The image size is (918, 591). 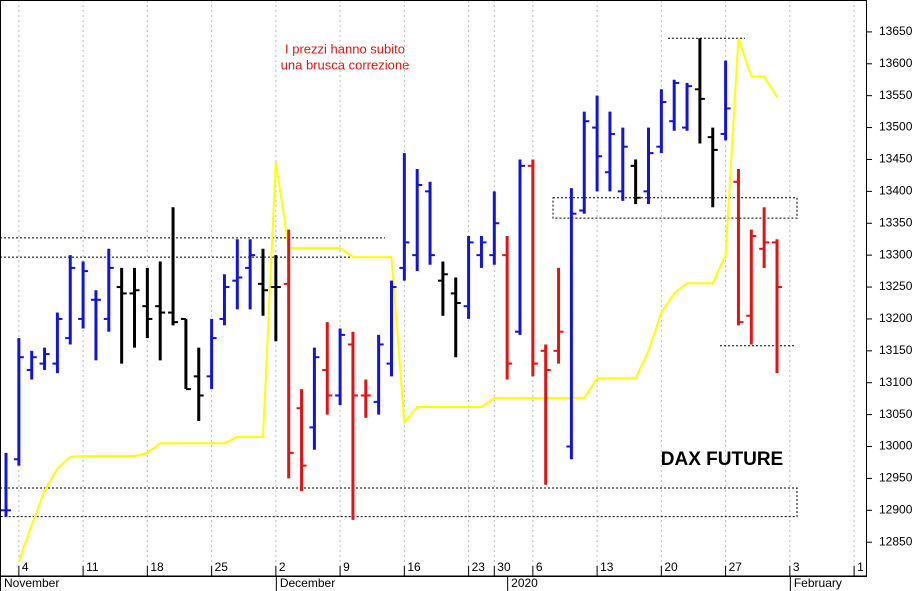 I want to click on x-tick-label: 1, so click(x=860, y=567).